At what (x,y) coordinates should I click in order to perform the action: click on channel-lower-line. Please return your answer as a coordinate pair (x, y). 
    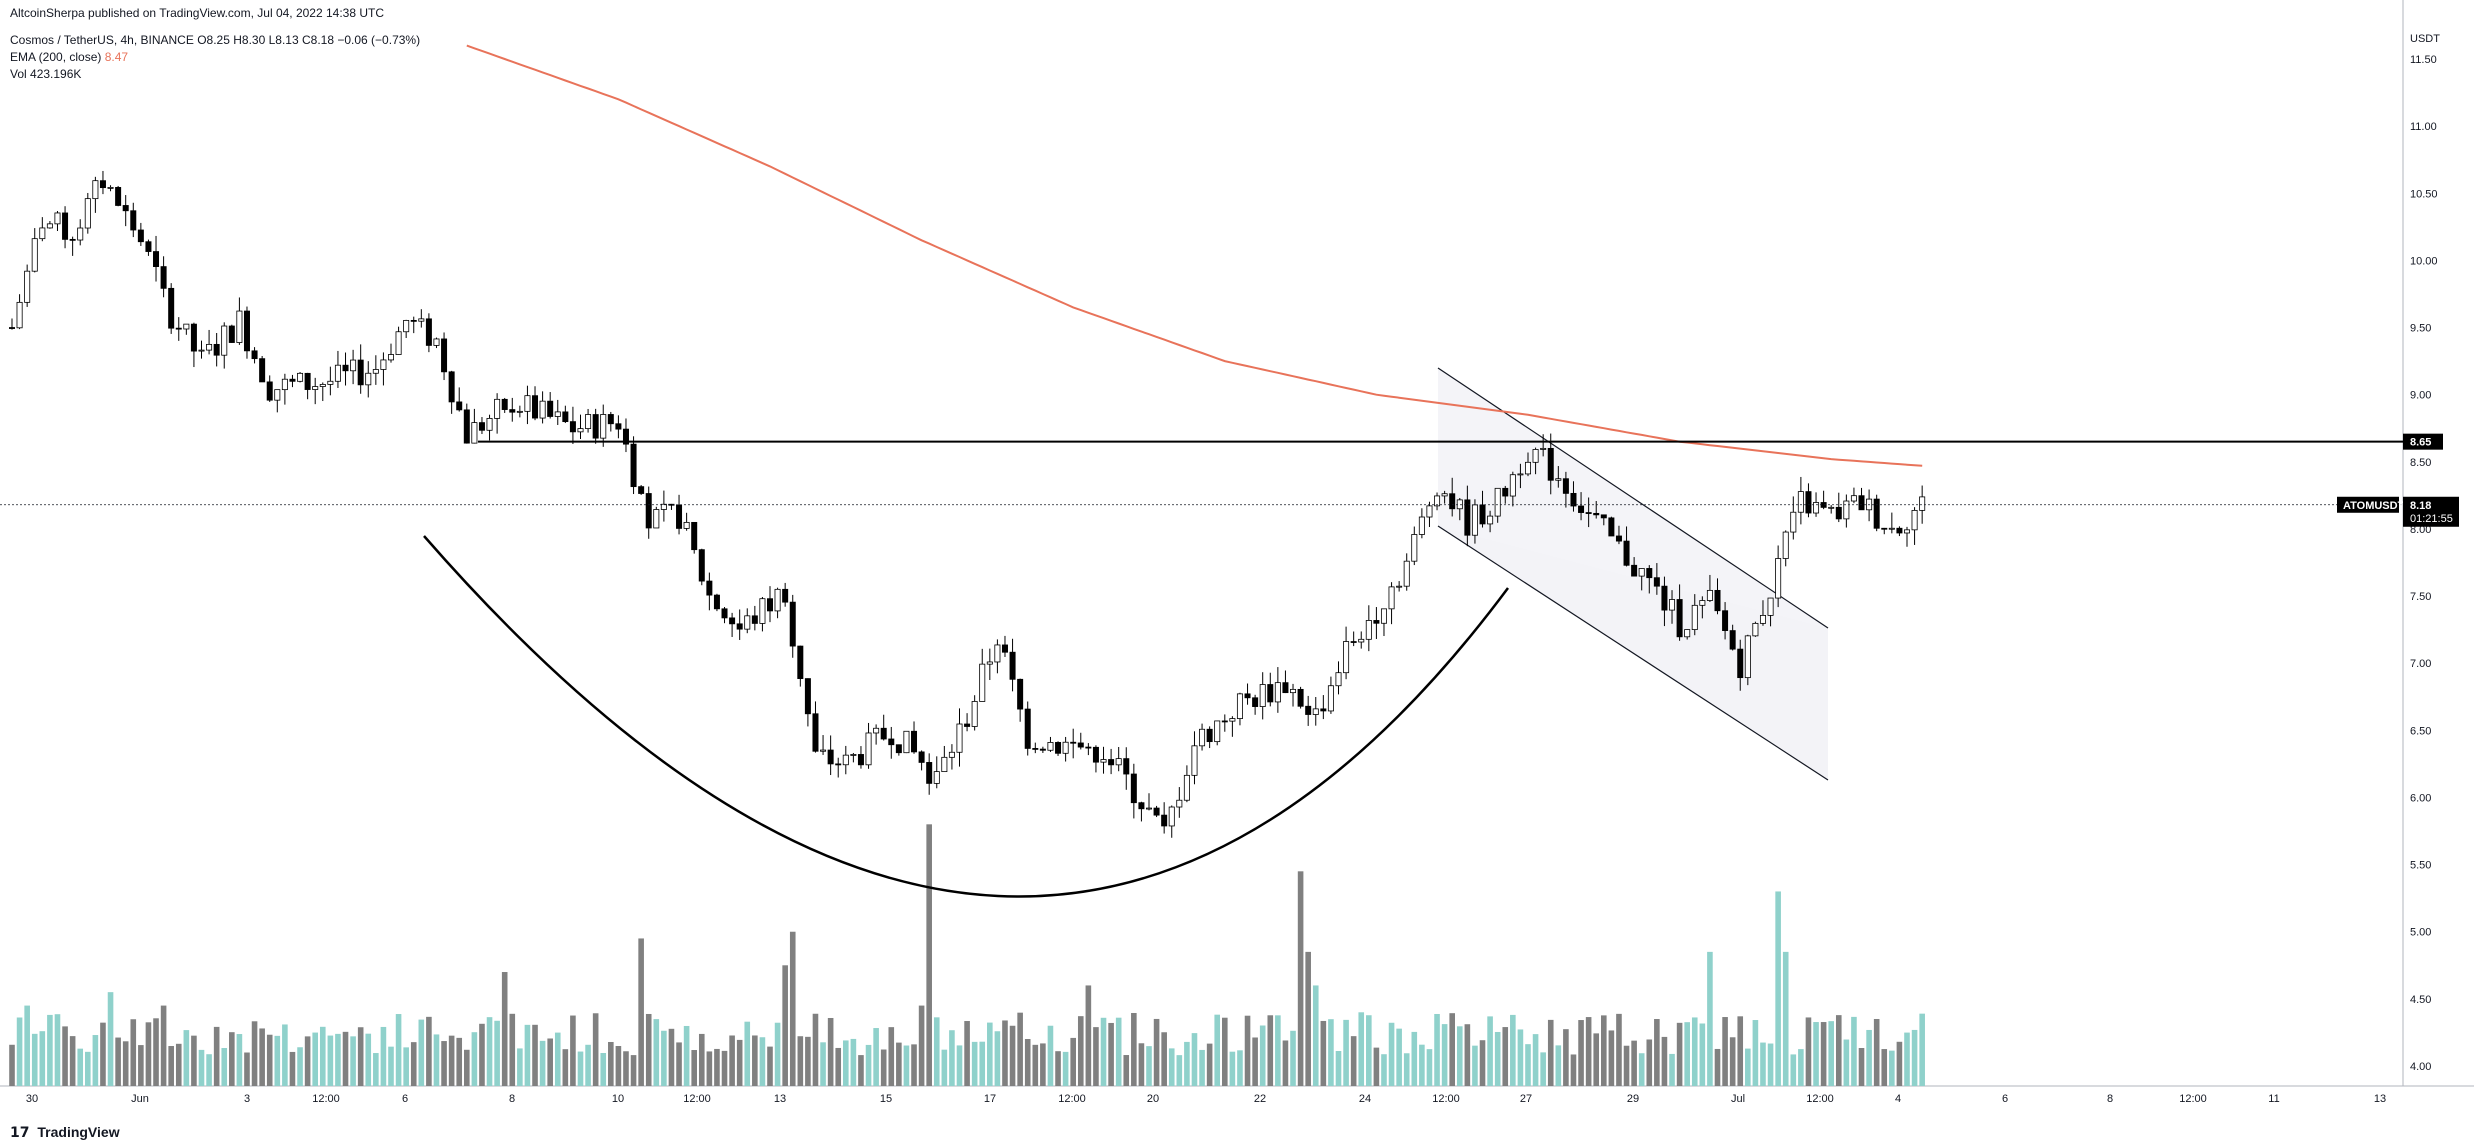
    Looking at the image, I should click on (1633, 653).